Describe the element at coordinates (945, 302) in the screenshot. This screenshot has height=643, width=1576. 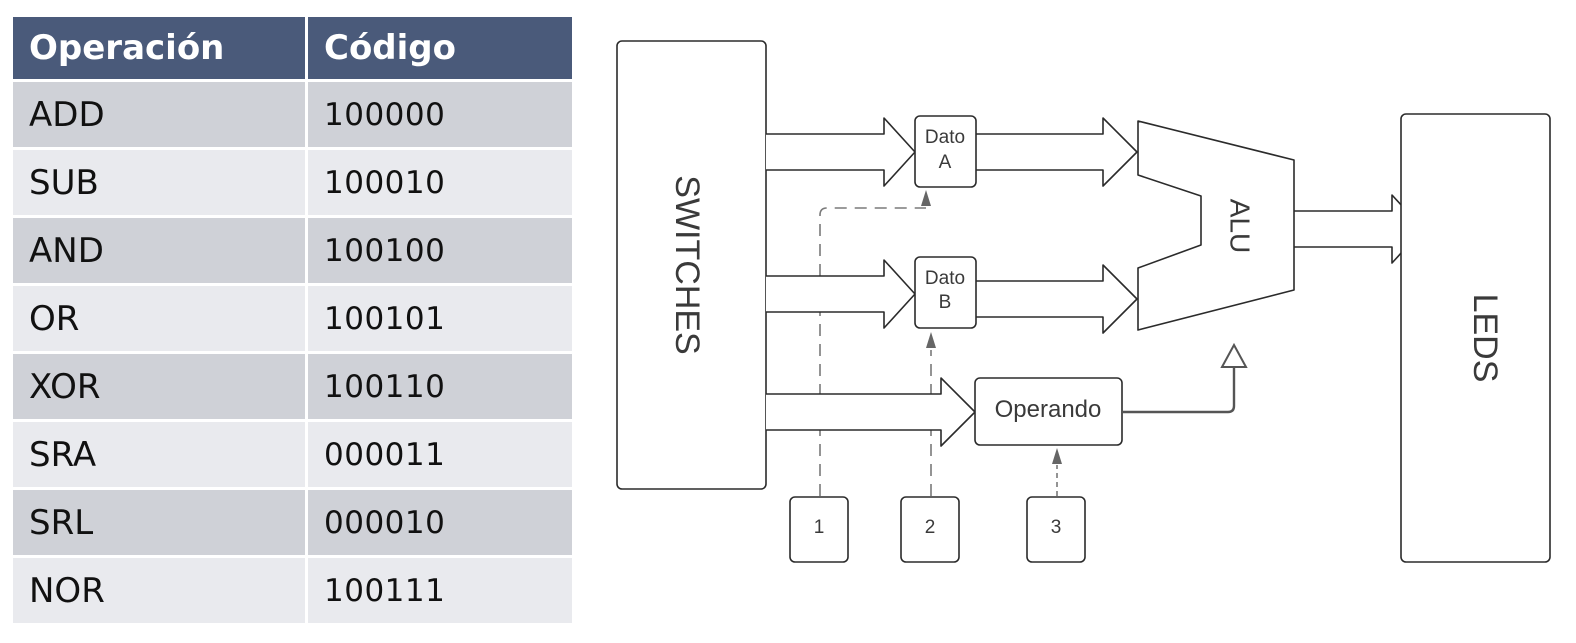
I see `dato-b-label-line2: B` at that location.